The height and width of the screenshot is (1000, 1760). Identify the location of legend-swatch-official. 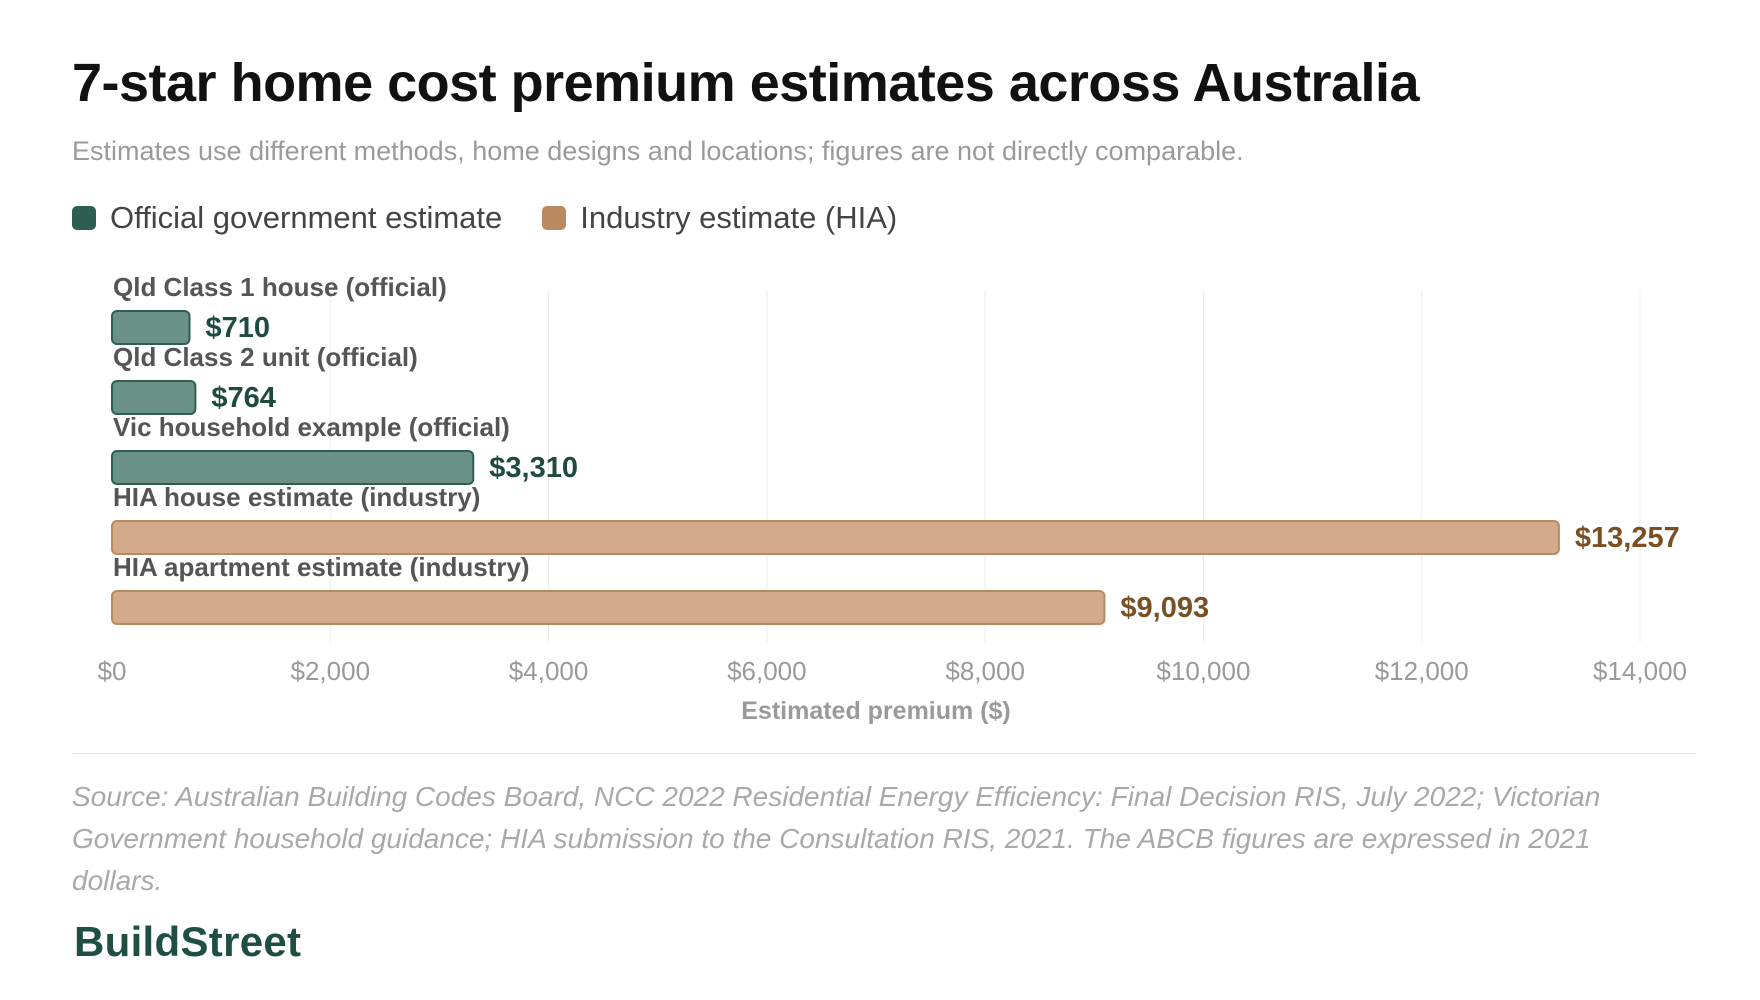
(84, 218).